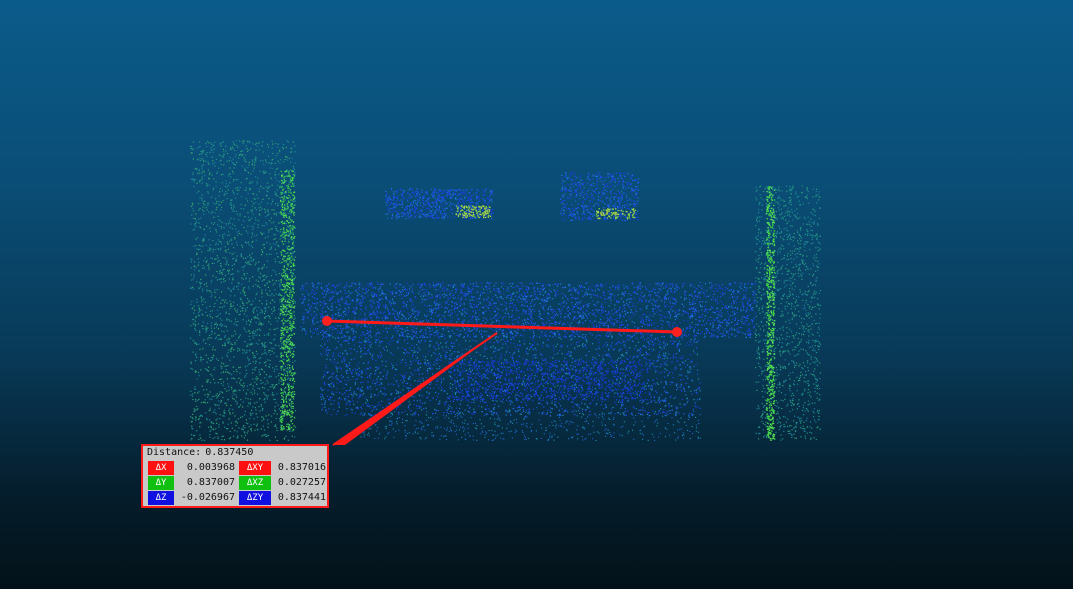 This screenshot has height=589, width=1073. What do you see at coordinates (327, 321) in the screenshot?
I see `measurement-point-start` at bounding box center [327, 321].